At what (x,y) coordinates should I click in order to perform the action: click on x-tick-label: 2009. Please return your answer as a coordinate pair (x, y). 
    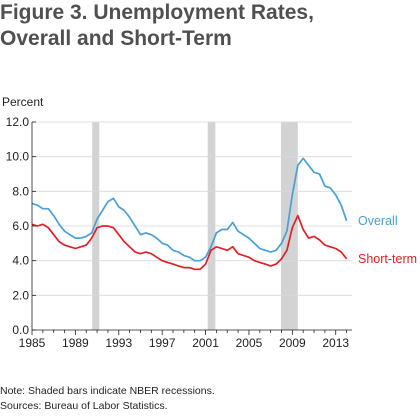
    Looking at the image, I should click on (292, 343).